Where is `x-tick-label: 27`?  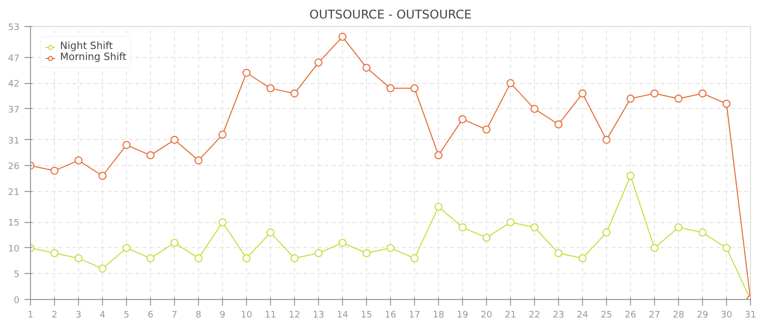 x-tick-label: 27 is located at coordinates (654, 315).